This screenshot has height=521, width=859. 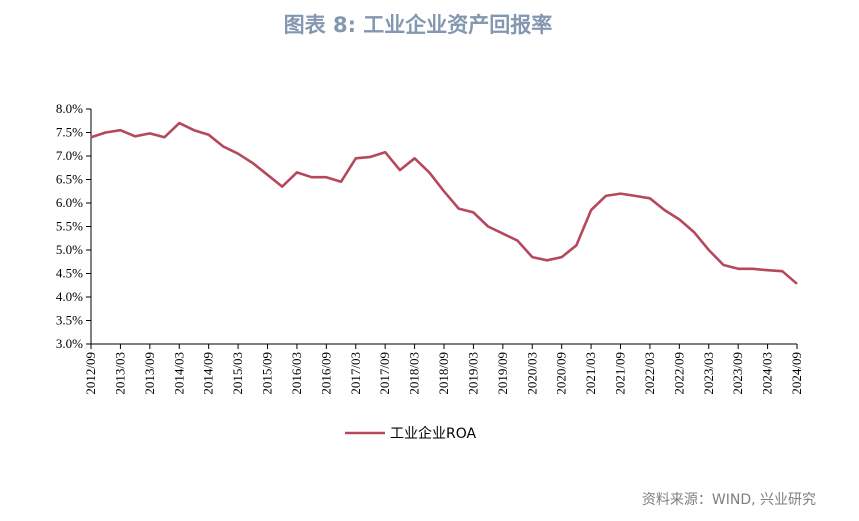 What do you see at coordinates (531, 373) in the screenshot?
I see `x-tick-label: 2020/03` at bounding box center [531, 373].